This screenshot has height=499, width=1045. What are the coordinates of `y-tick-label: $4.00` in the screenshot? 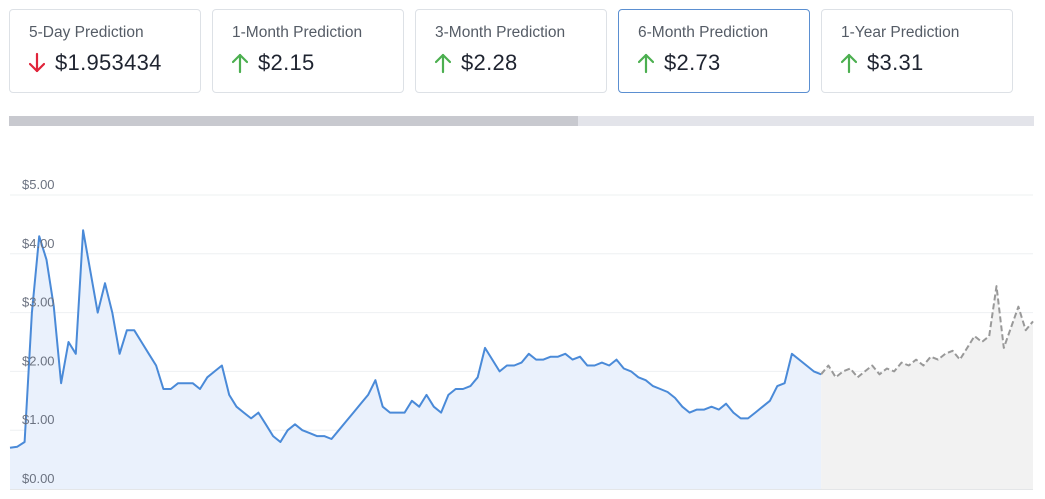 It's located at (38, 243).